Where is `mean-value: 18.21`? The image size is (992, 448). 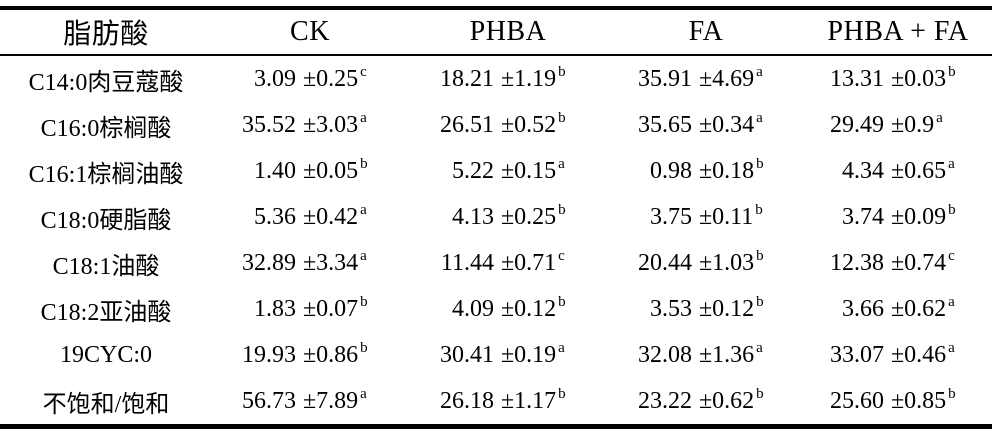
mean-value: 18.21 is located at coordinates (467, 78).